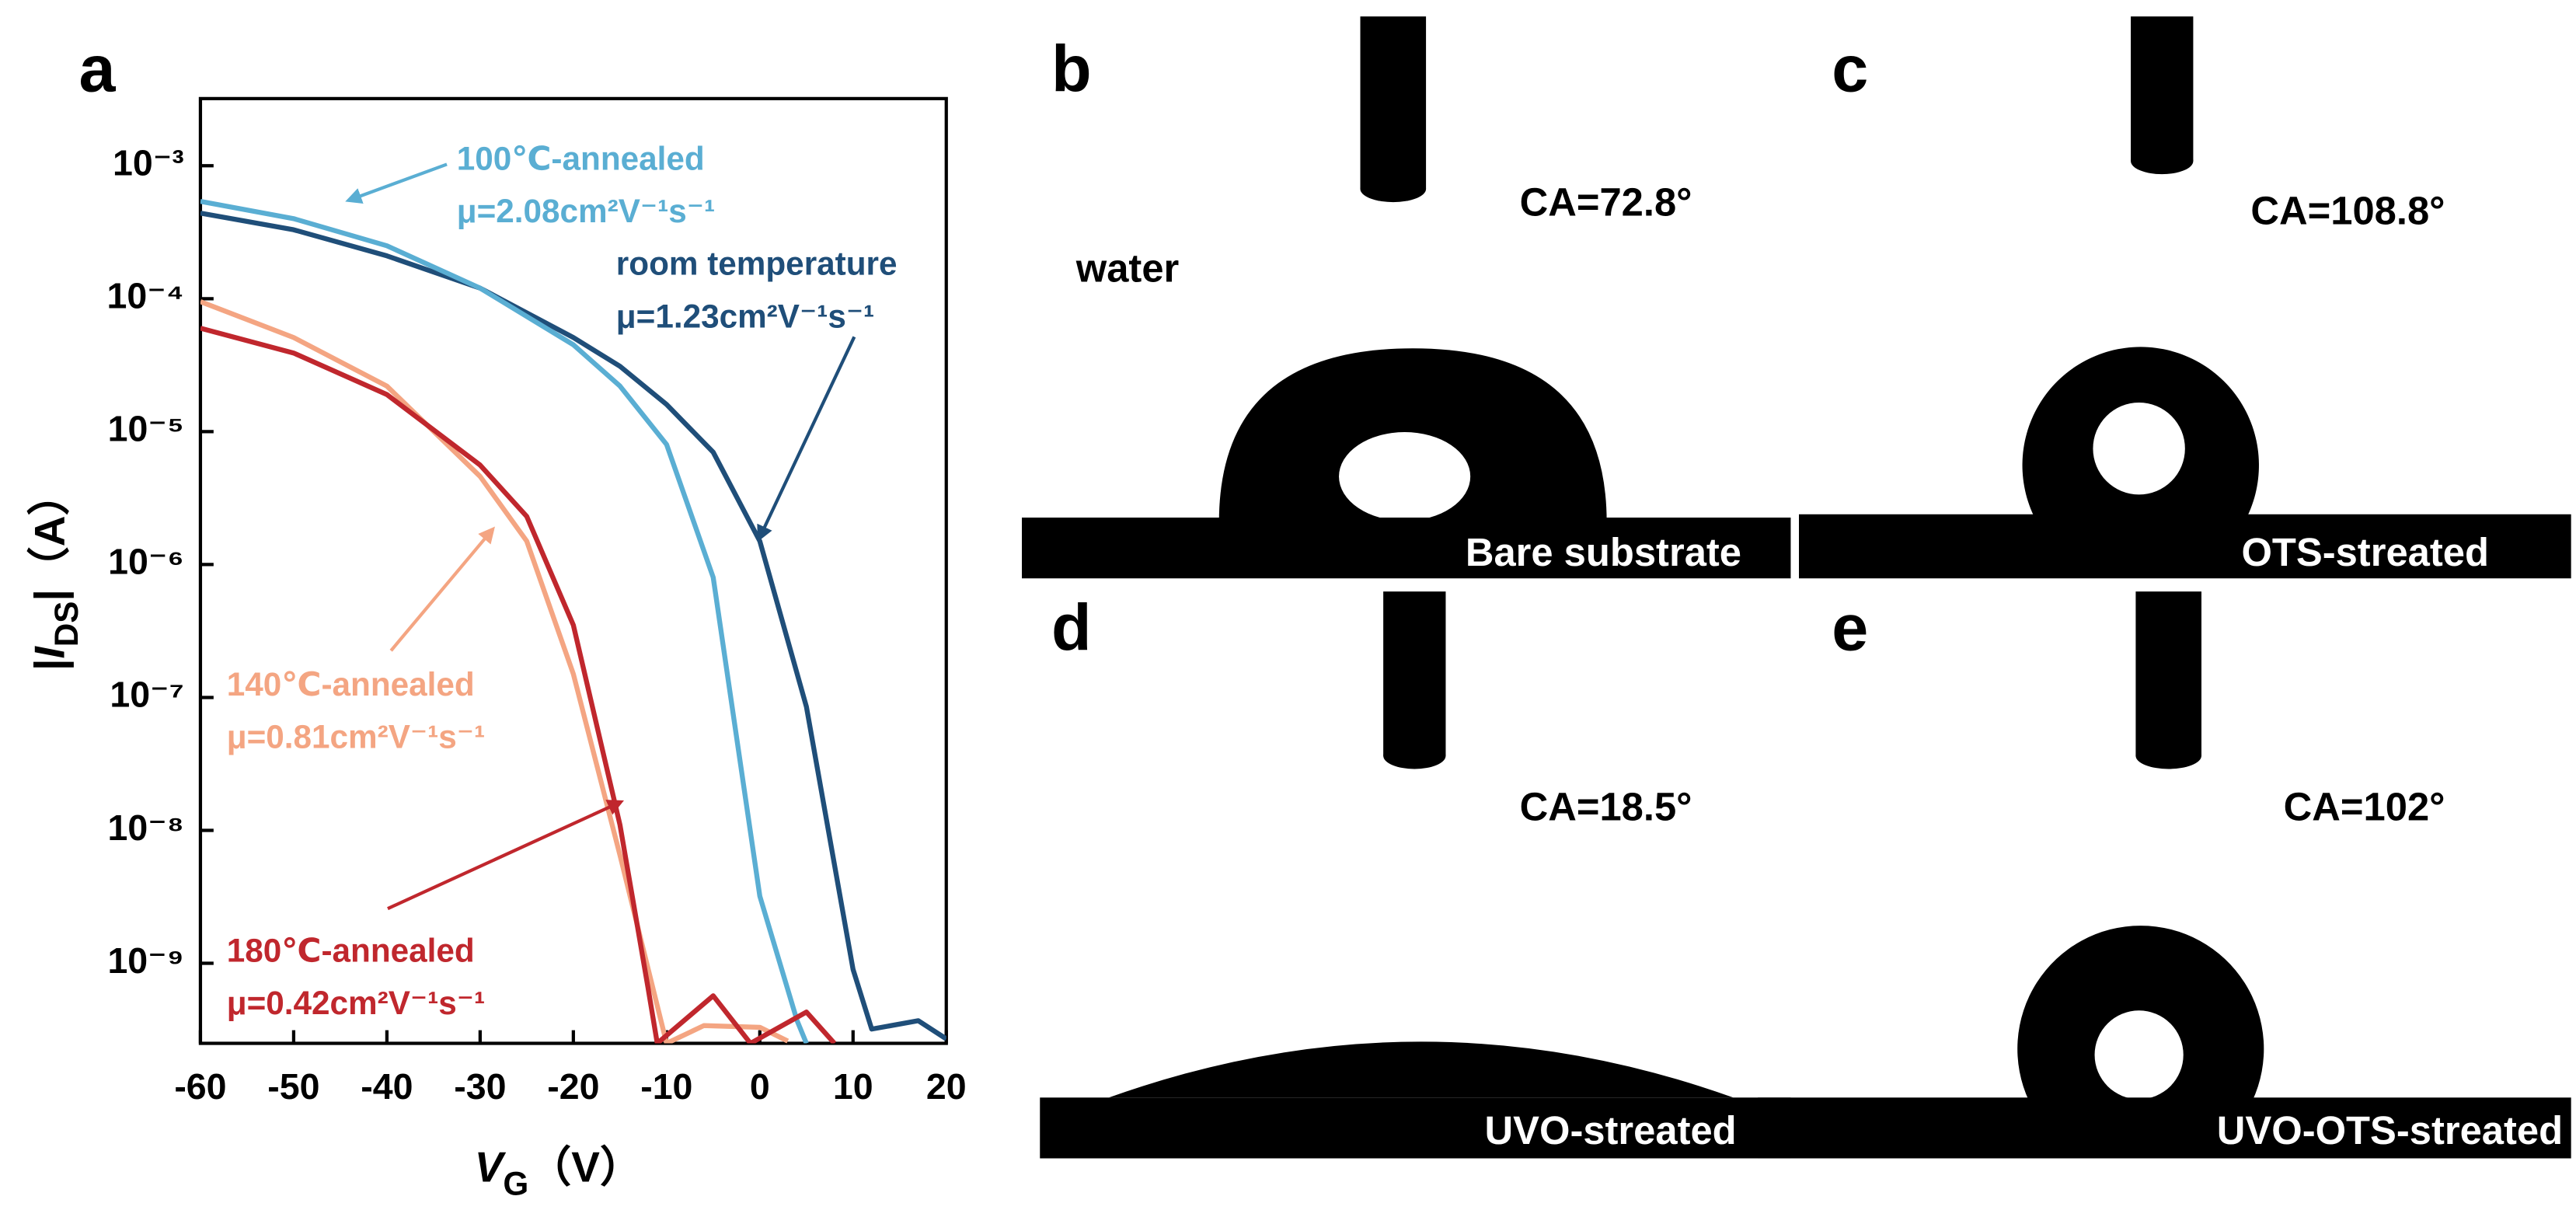 The height and width of the screenshot is (1231, 2576). Describe the element at coordinates (97, 69) in the screenshot. I see `panel-letter: a` at that location.